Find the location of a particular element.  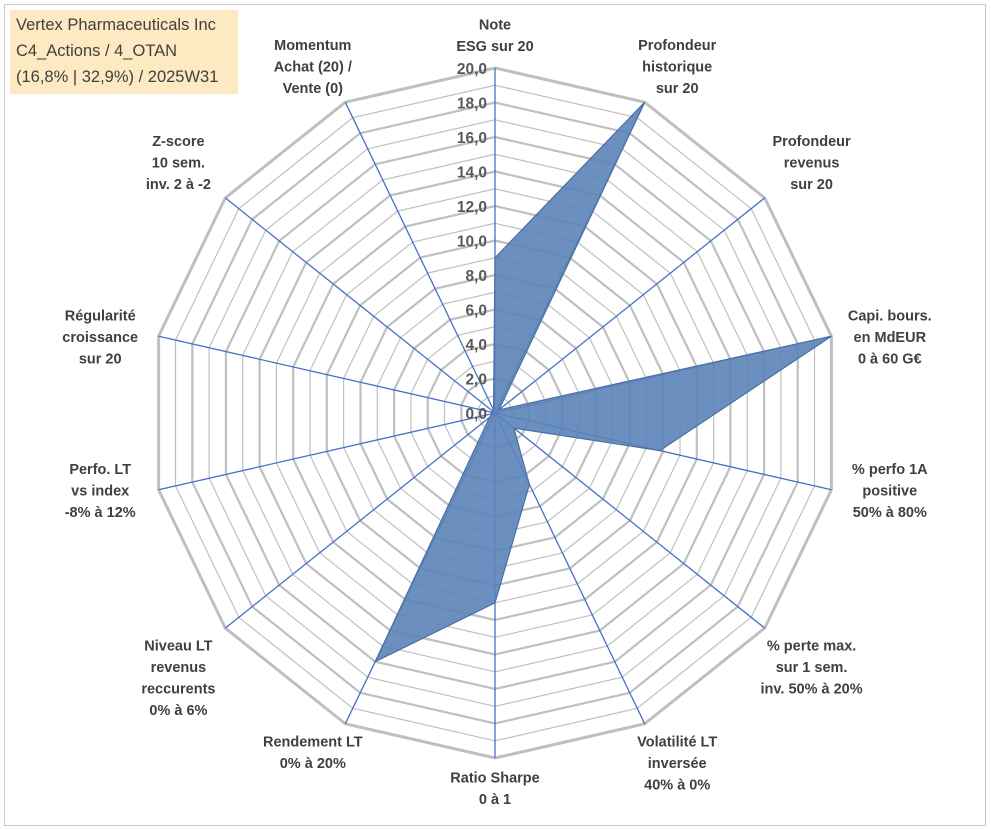

tick-label: 10,0 is located at coordinates (472, 242).